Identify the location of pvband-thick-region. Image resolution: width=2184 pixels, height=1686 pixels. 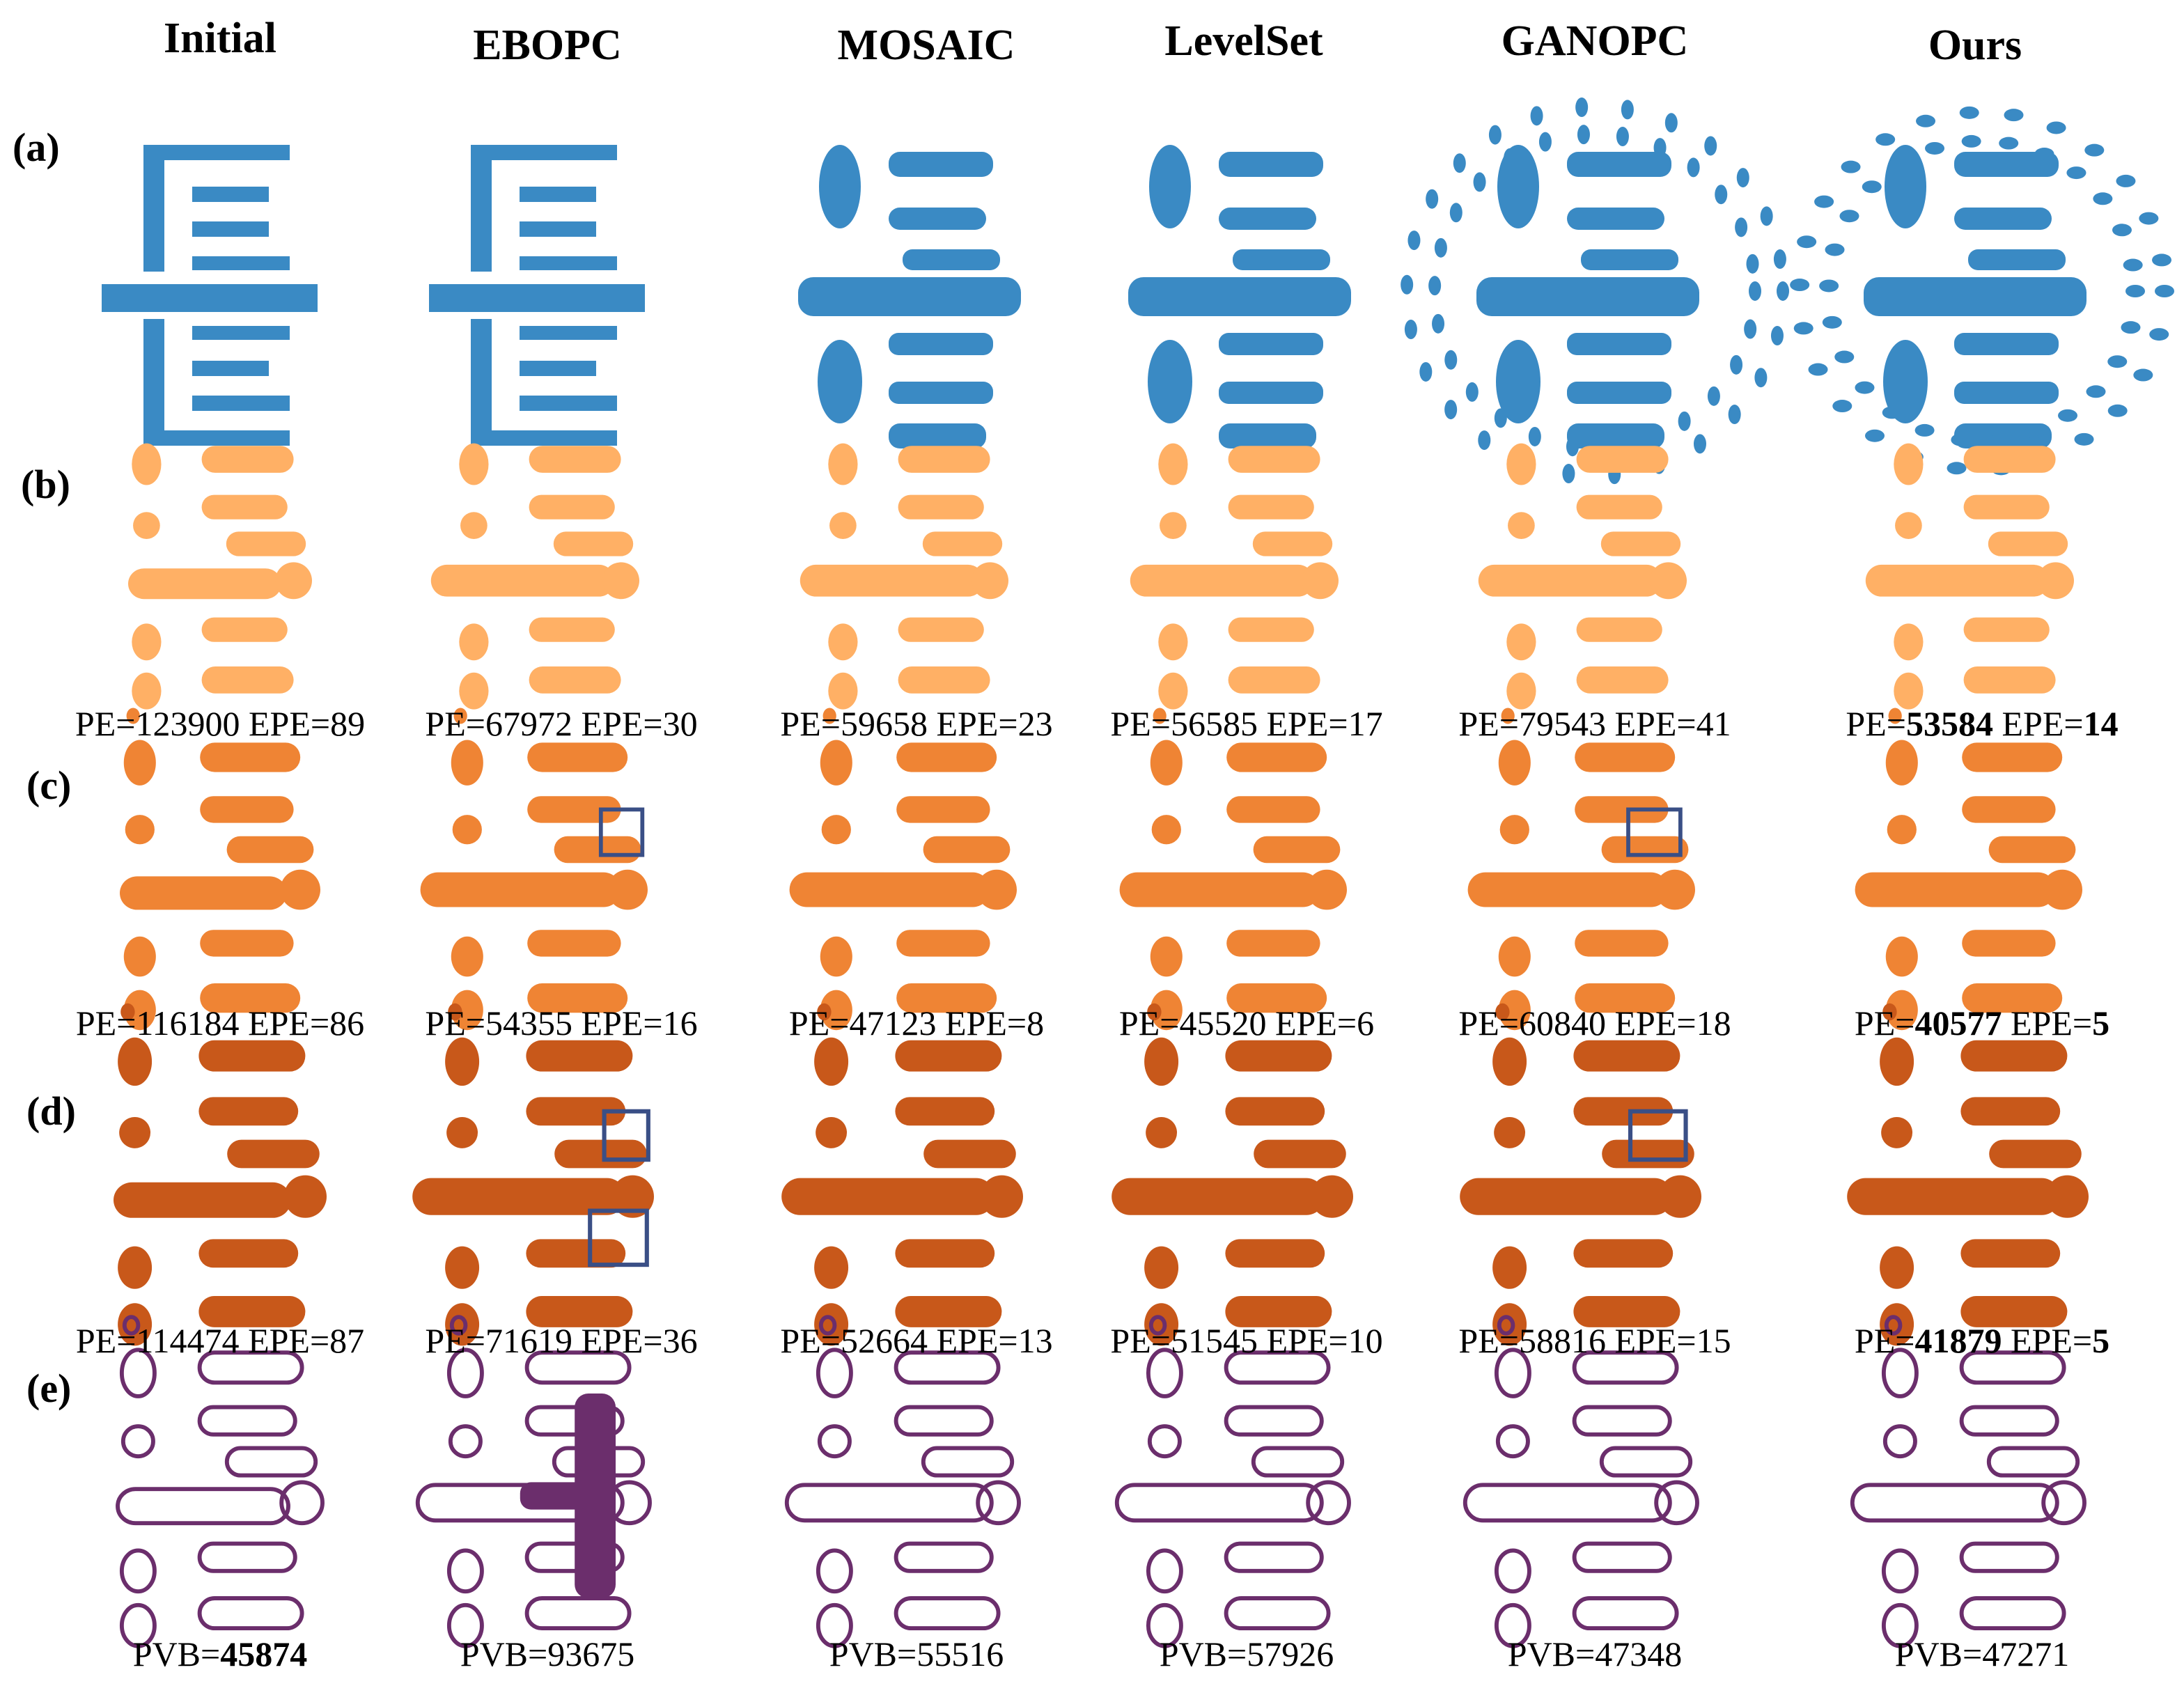
(568, 1496).